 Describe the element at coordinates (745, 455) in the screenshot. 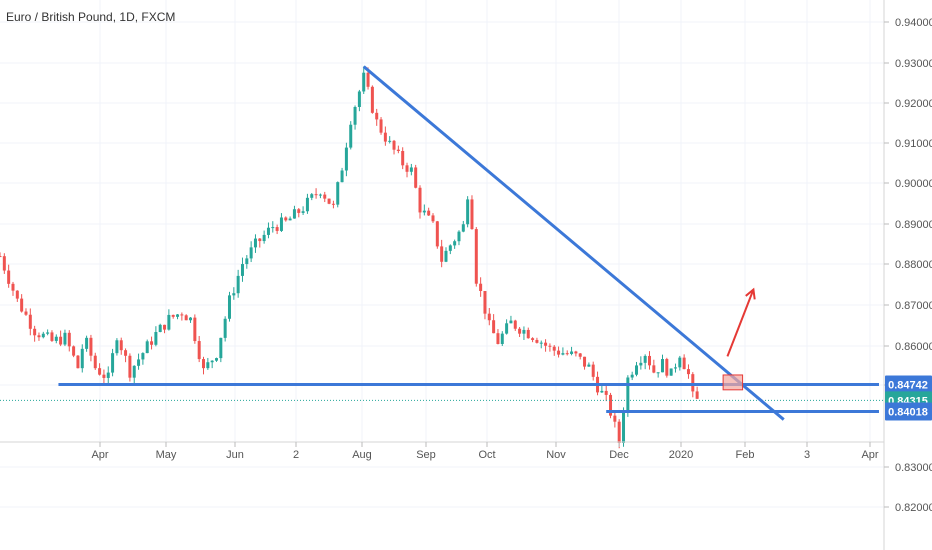

I see `time-tick-label: Feb` at that location.